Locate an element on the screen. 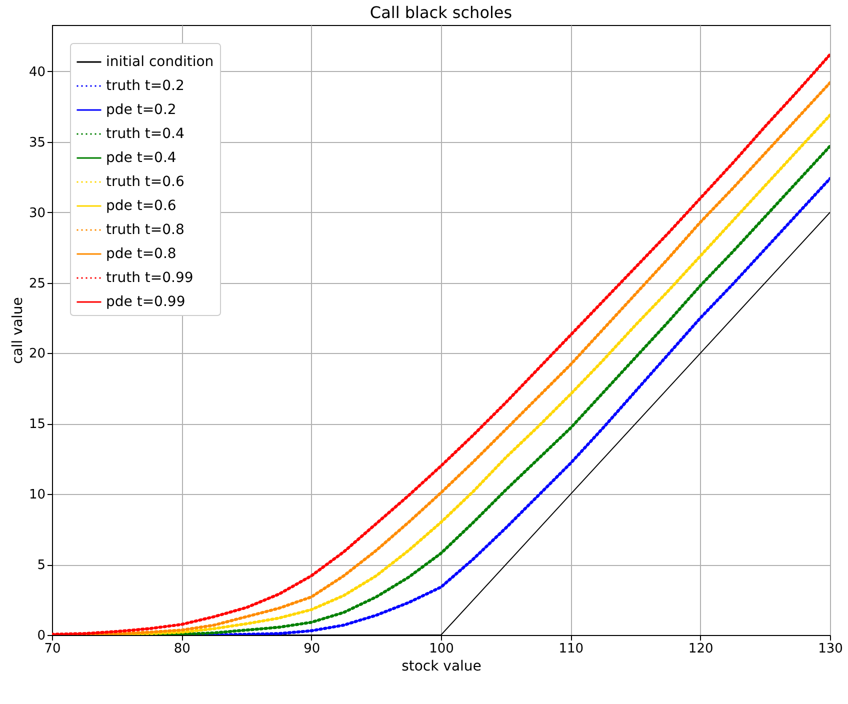 This screenshot has height=704, width=848. x-tick-label: 90 is located at coordinates (312, 649).